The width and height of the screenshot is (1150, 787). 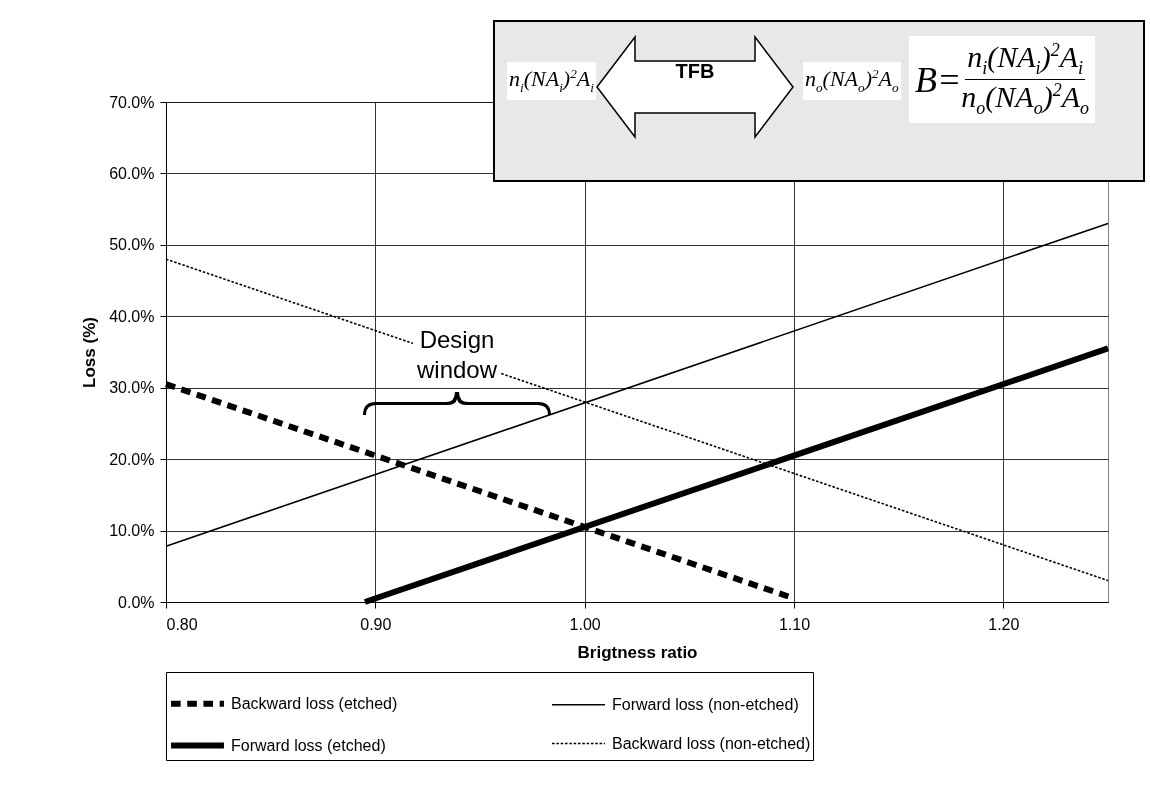 What do you see at coordinates (132, 388) in the screenshot?
I see `y-tick-label: 30.0%` at bounding box center [132, 388].